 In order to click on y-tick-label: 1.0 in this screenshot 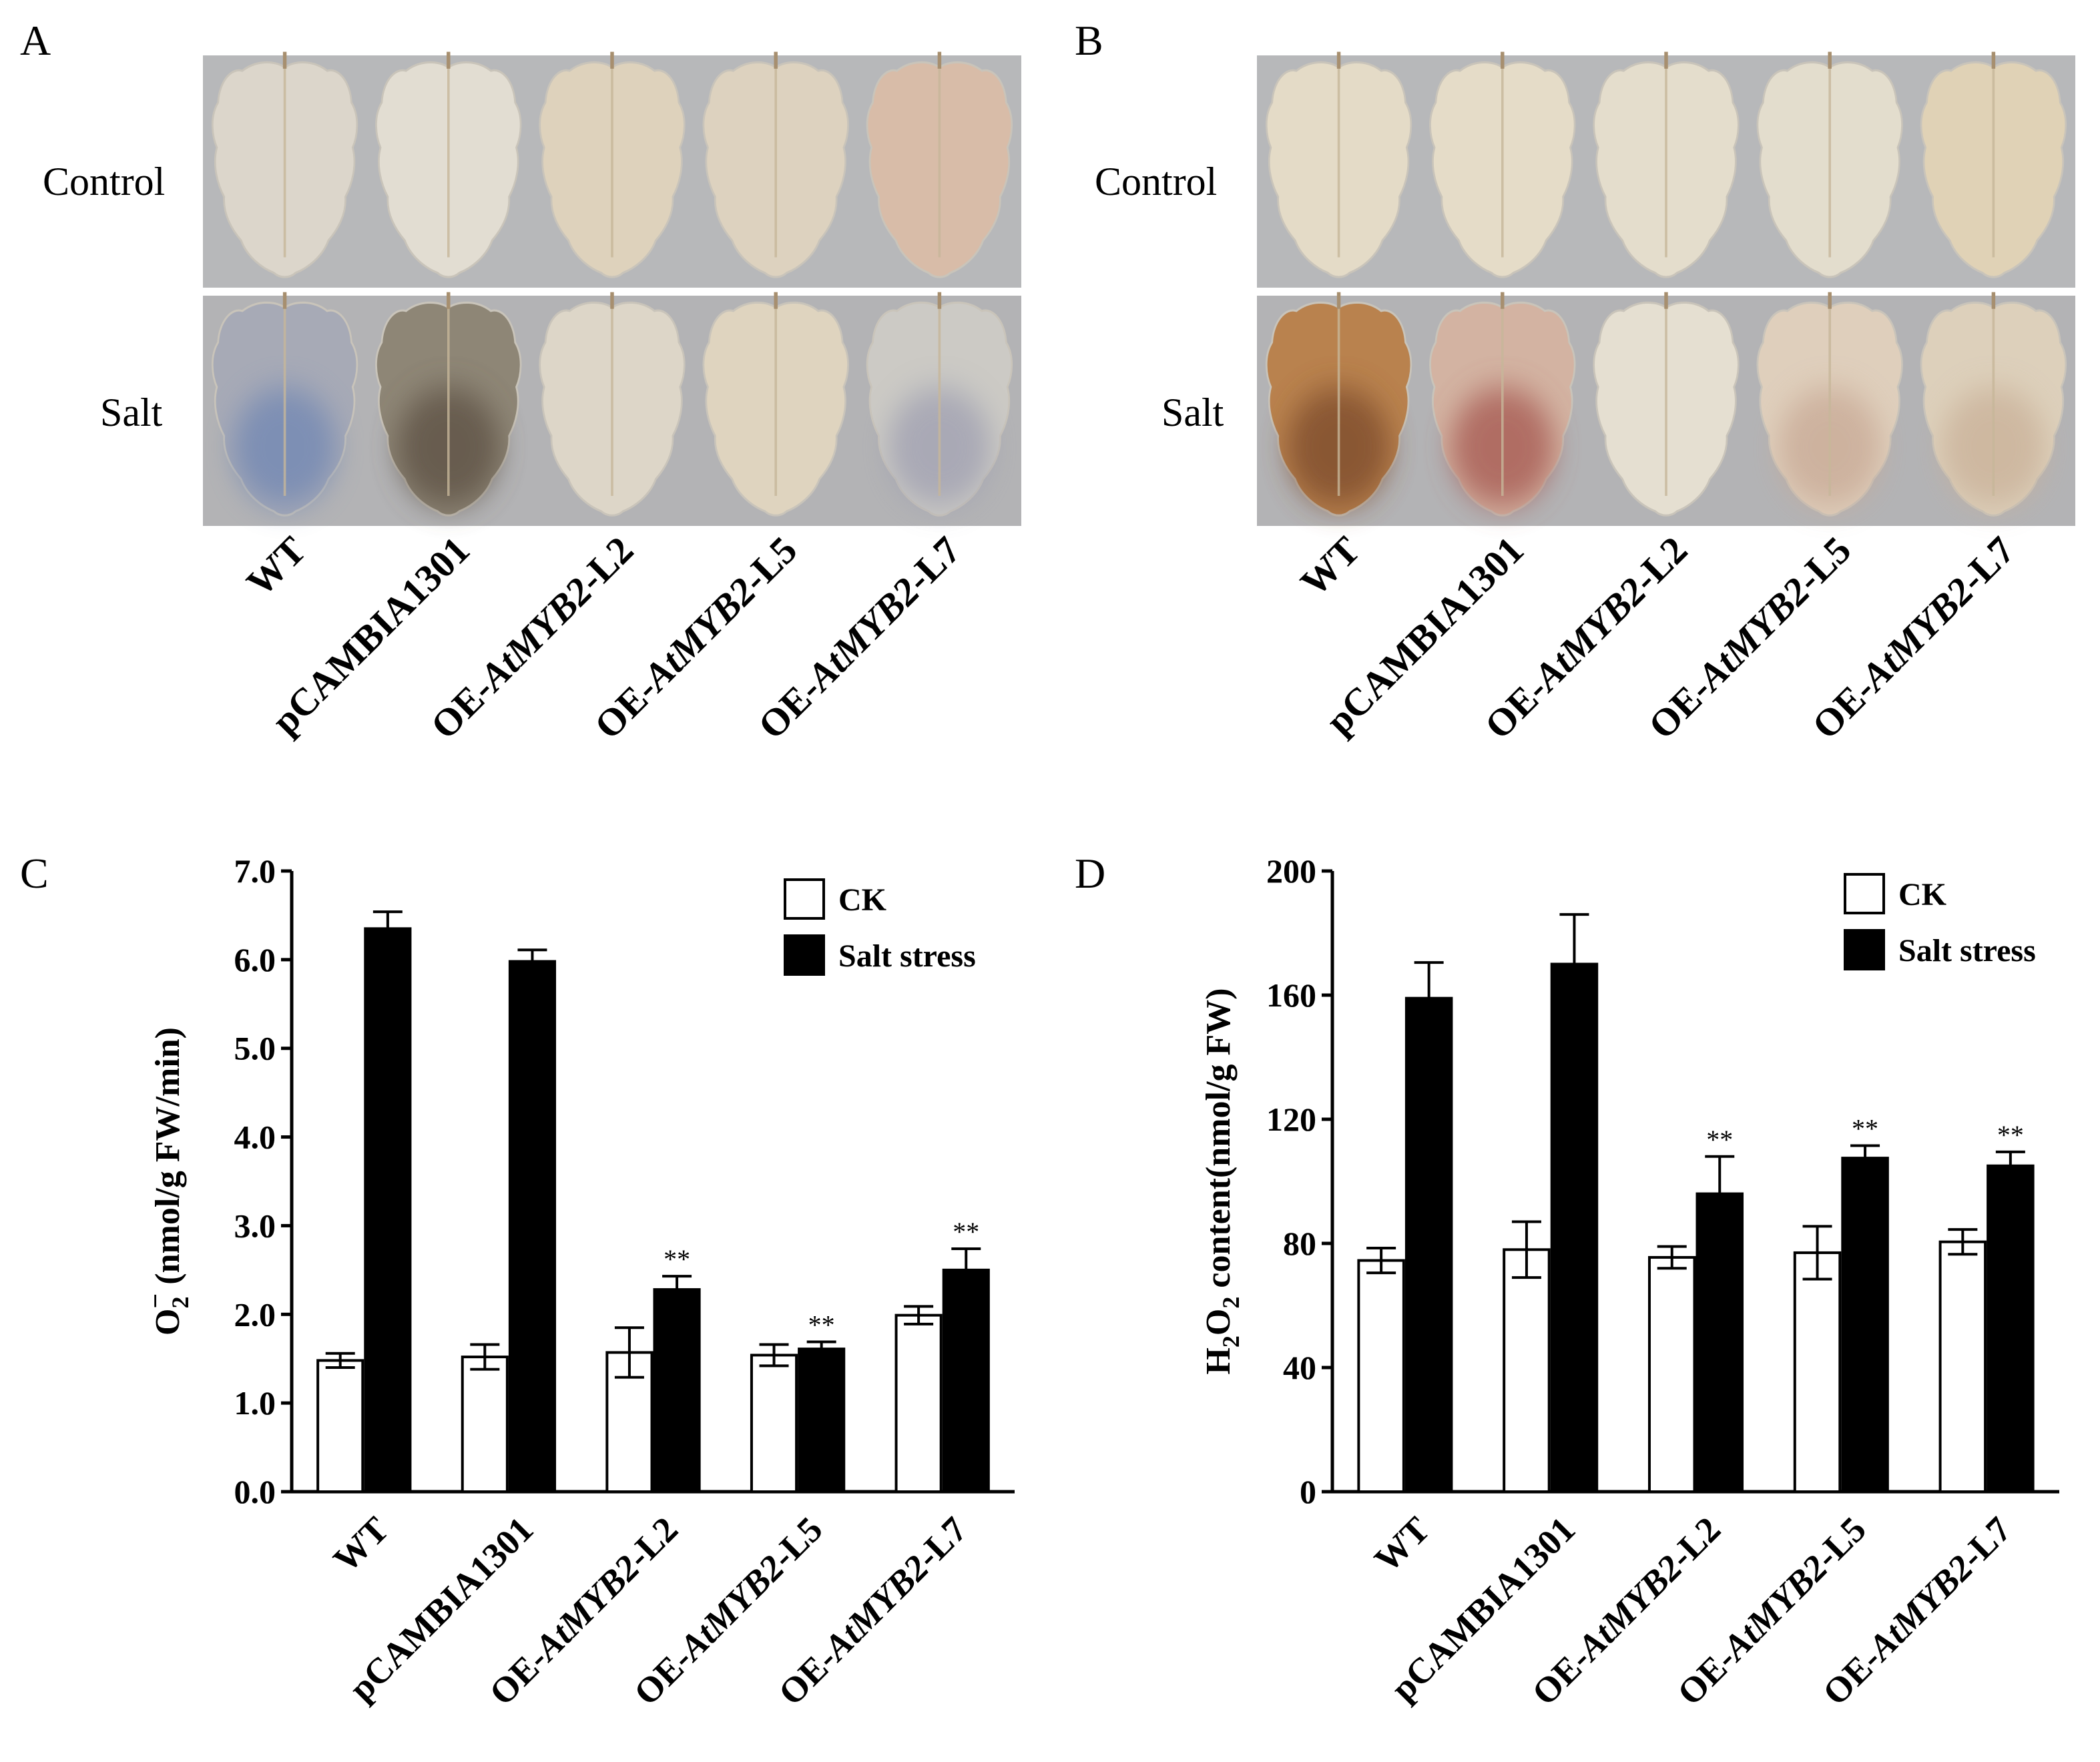, I will do `click(255, 1403)`.